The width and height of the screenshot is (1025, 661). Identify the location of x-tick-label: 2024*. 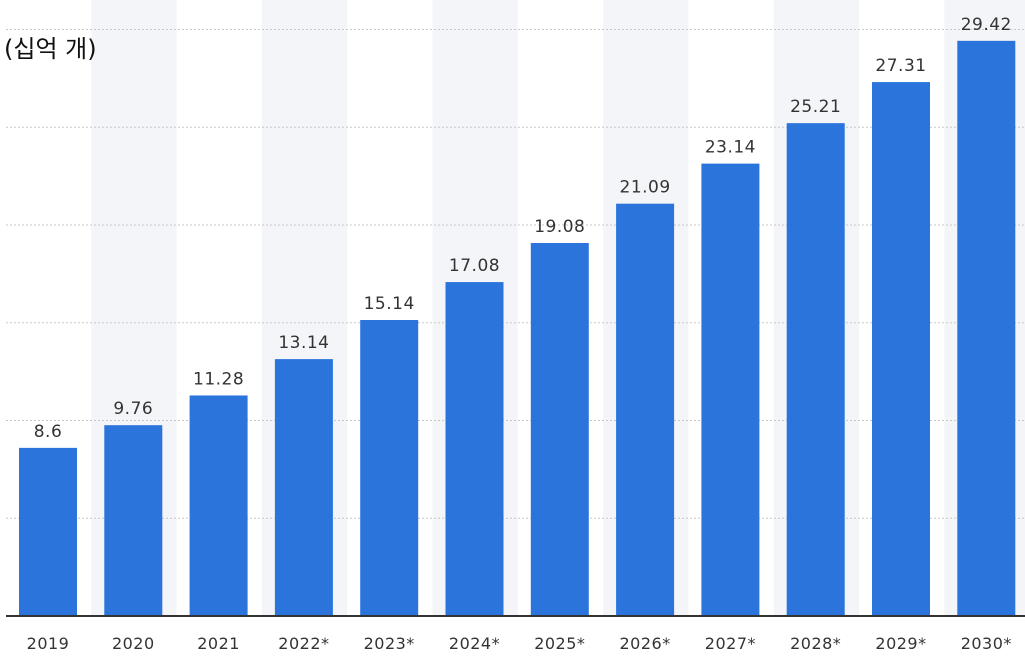
(474, 643).